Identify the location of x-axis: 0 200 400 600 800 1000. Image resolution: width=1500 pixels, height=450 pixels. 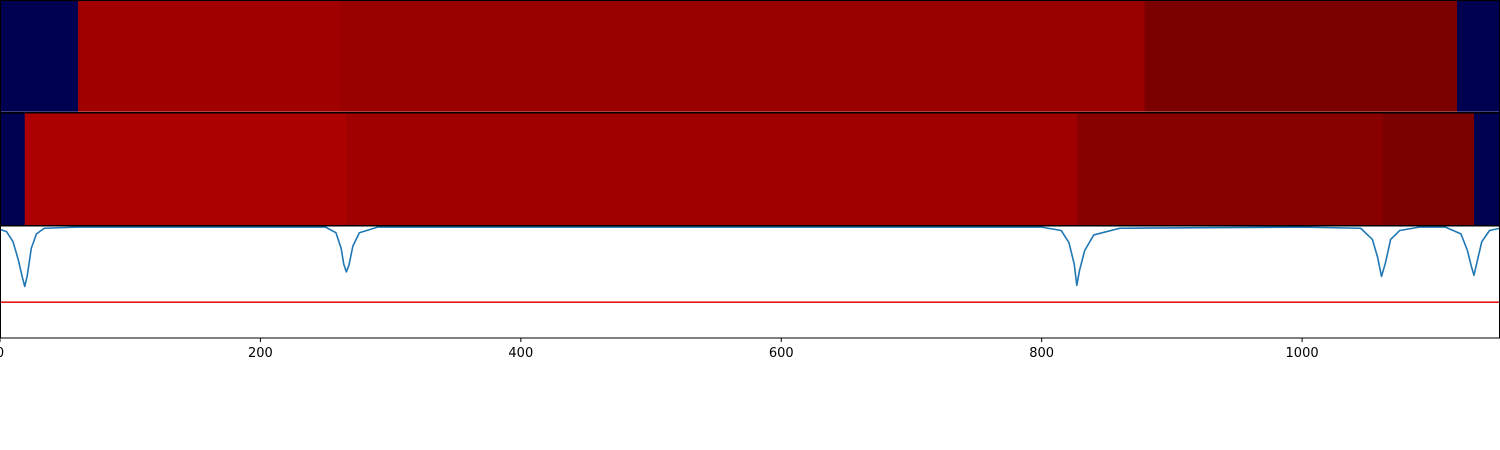
(659, 349).